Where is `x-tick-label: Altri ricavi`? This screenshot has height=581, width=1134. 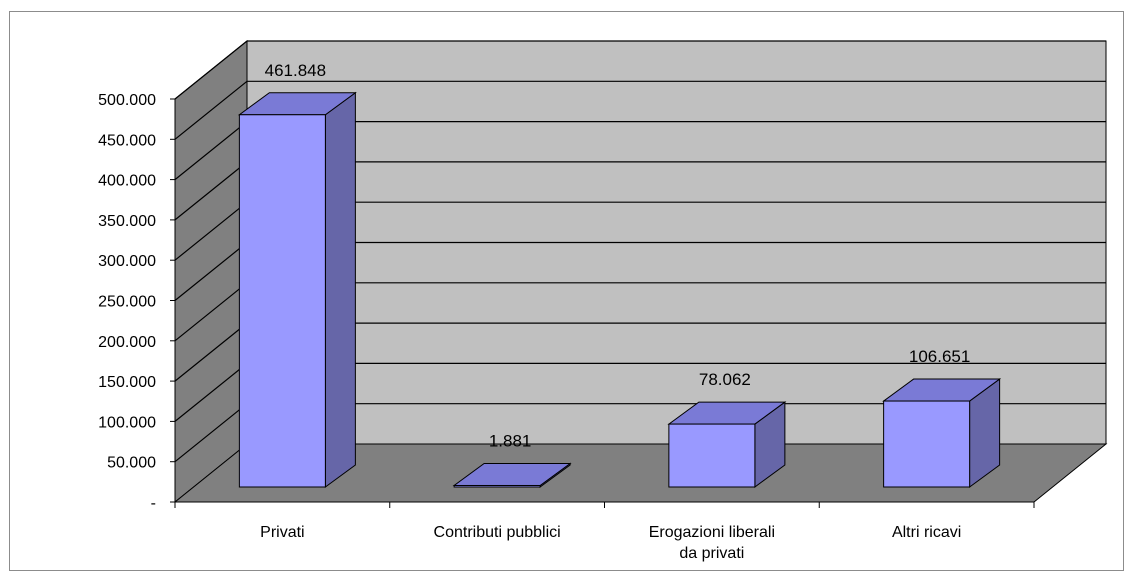
x-tick-label: Altri ricavi is located at coordinates (926, 532).